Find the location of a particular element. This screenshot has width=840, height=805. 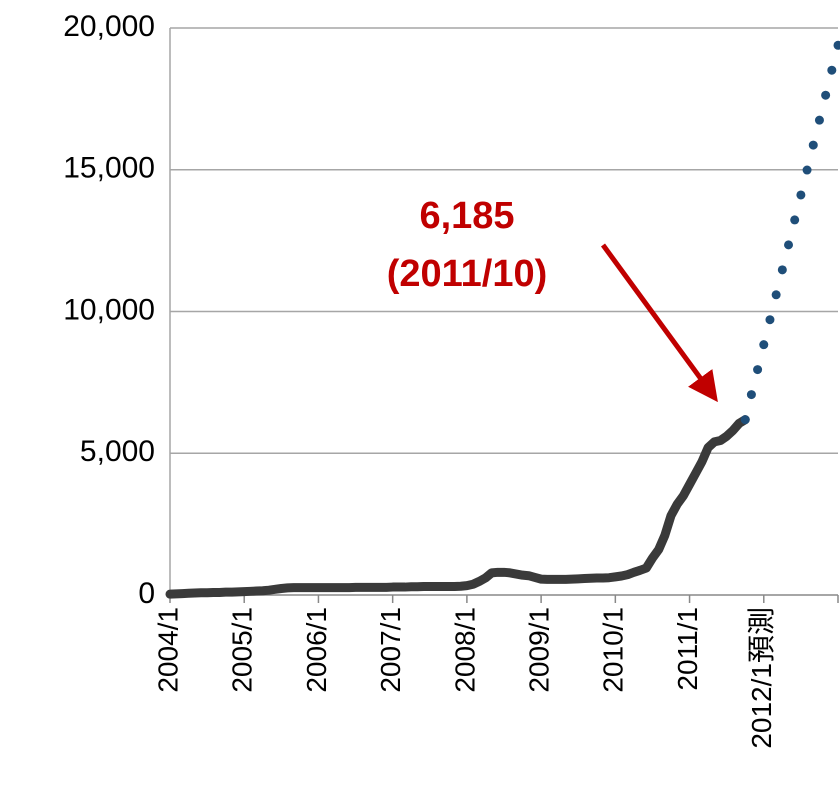

x-tick-label: 2005/1 is located at coordinates (242, 650).